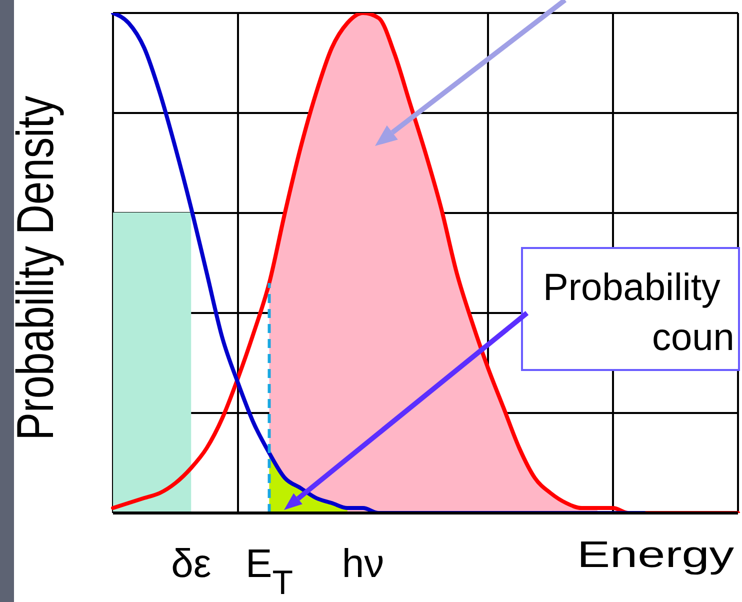 Image resolution: width=742 pixels, height=602 pixels. I want to click on y-axis-title: Probability Density, so click(35, 267).